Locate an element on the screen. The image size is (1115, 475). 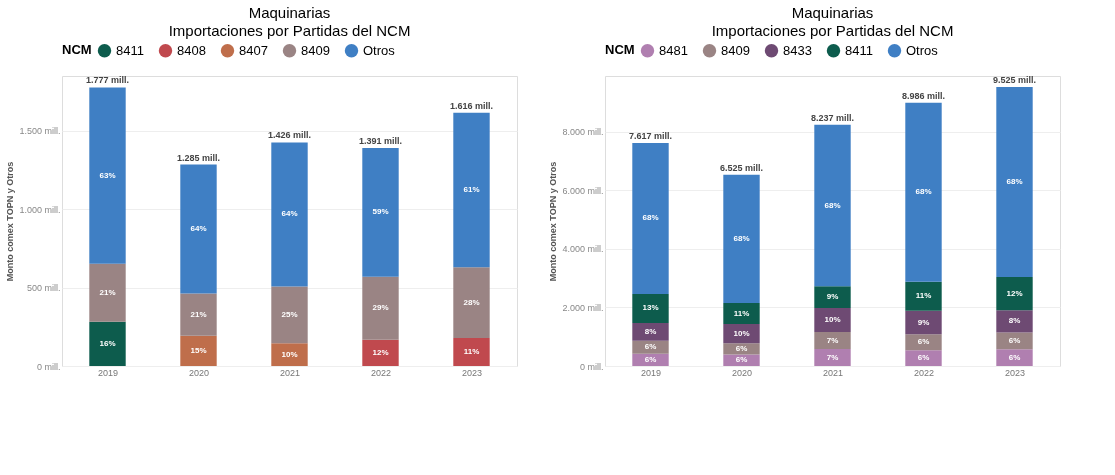
total-label: 7.617 mill. is located at coordinates (650, 135).